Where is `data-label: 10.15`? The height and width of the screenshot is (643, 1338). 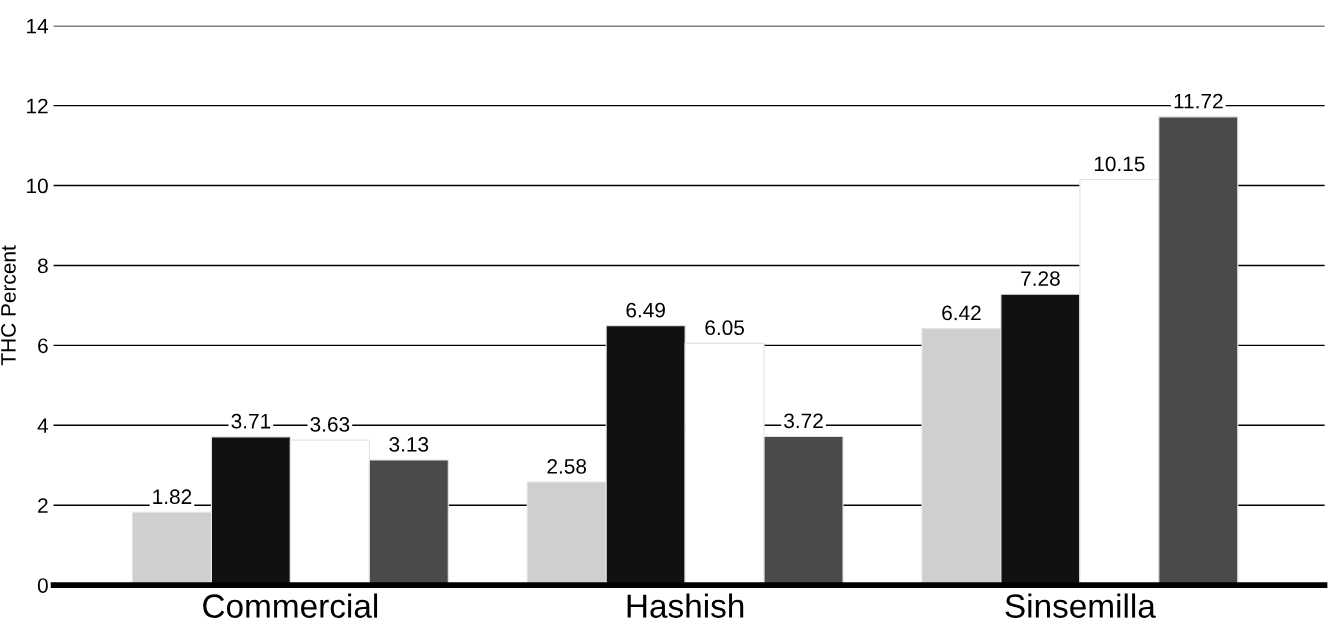
data-label: 10.15 is located at coordinates (1119, 164).